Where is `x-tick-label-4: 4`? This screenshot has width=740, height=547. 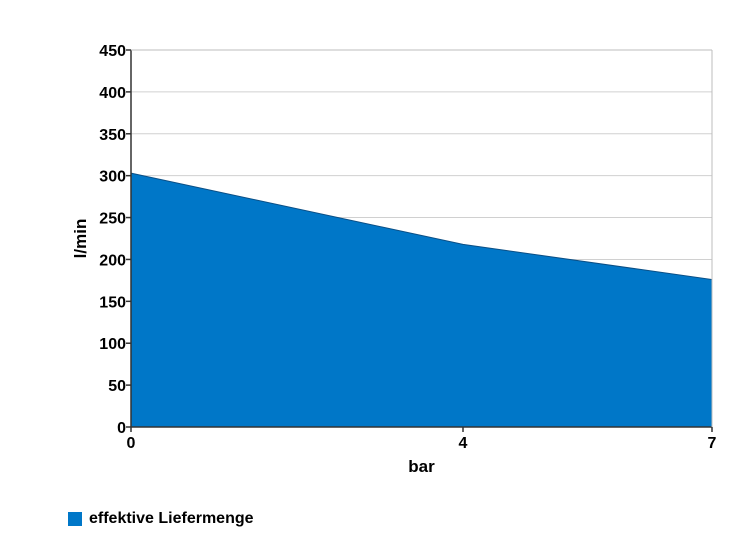 x-tick-label-4: 4 is located at coordinates (463, 443).